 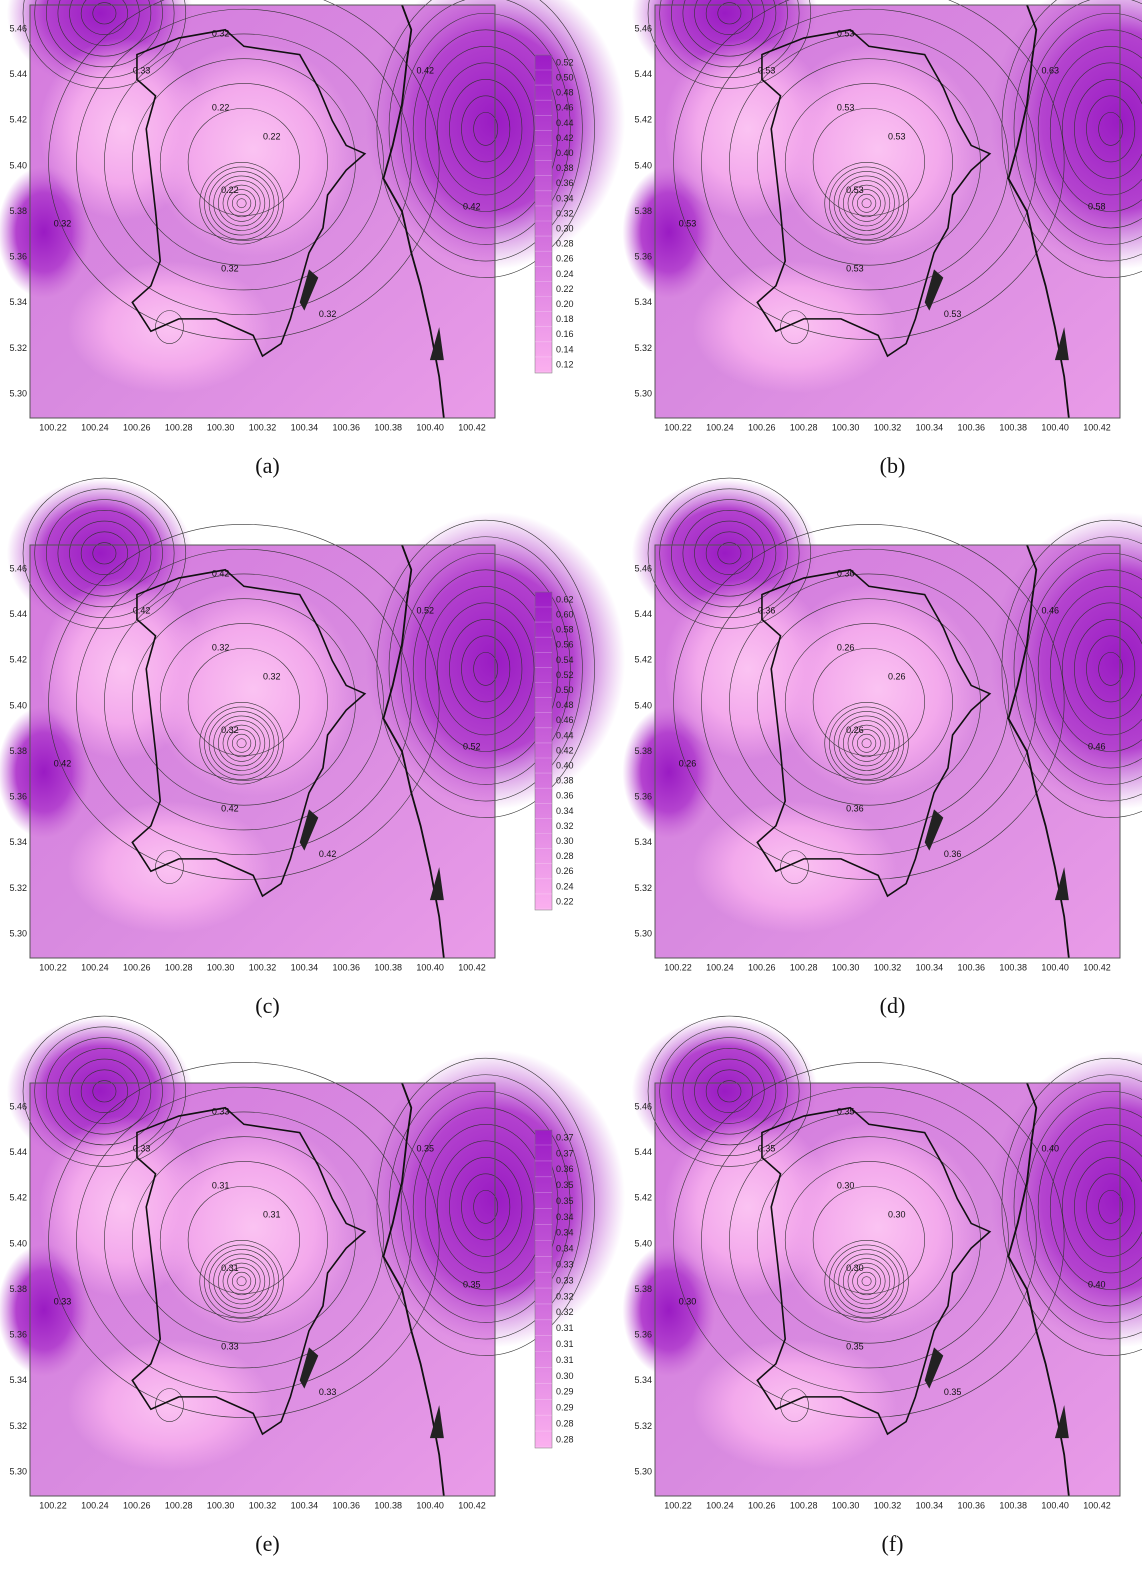 I want to click on colorbar-label: 0.37, so click(x=565, y=1153).